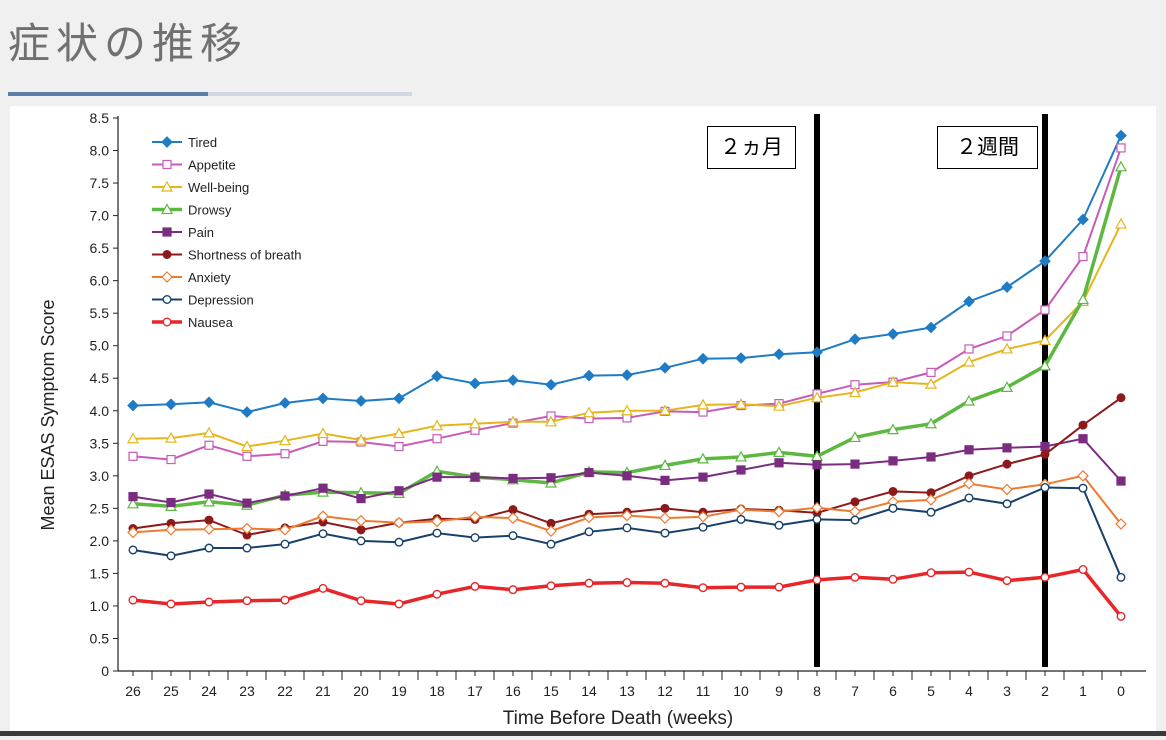 Image resolution: width=1166 pixels, height=740 pixels. What do you see at coordinates (221, 300) in the screenshot?
I see `legend-label-depression: Depression` at bounding box center [221, 300].